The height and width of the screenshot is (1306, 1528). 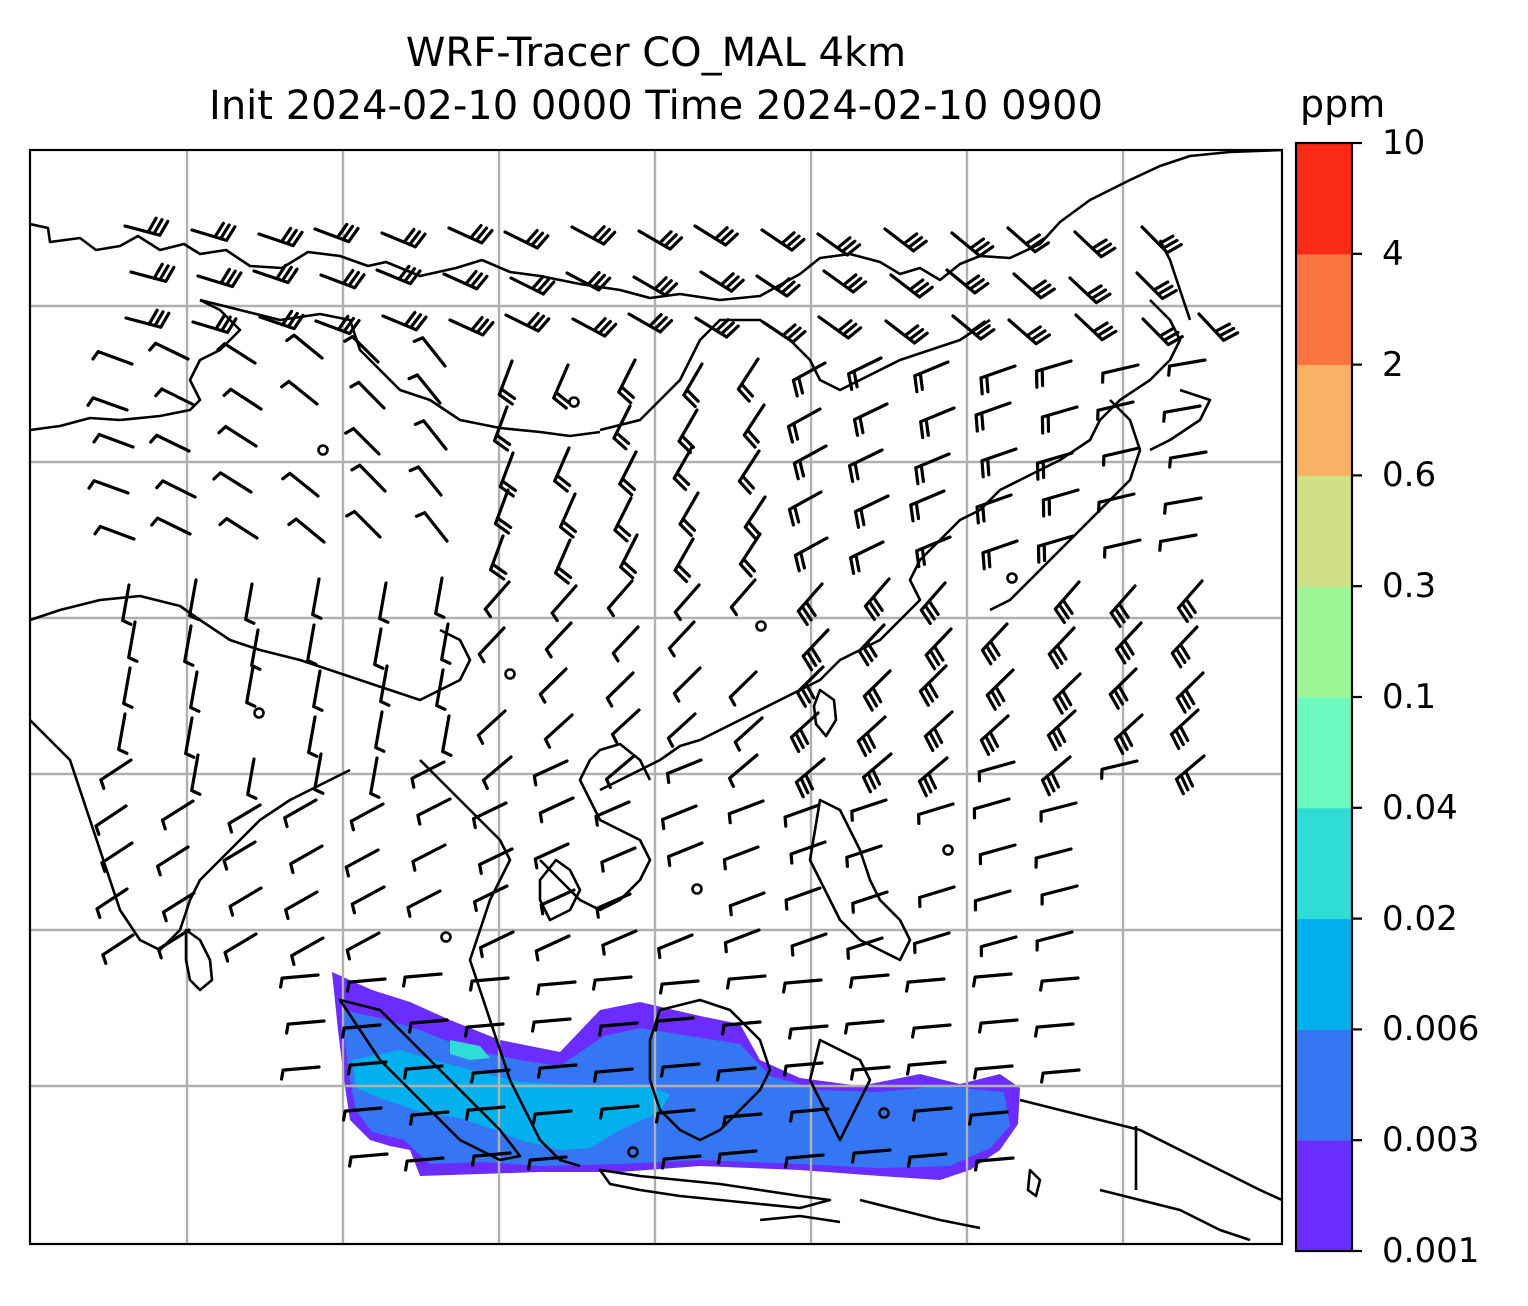 What do you see at coordinates (795, 375) in the screenshot?
I see `mongolia-border` at bounding box center [795, 375].